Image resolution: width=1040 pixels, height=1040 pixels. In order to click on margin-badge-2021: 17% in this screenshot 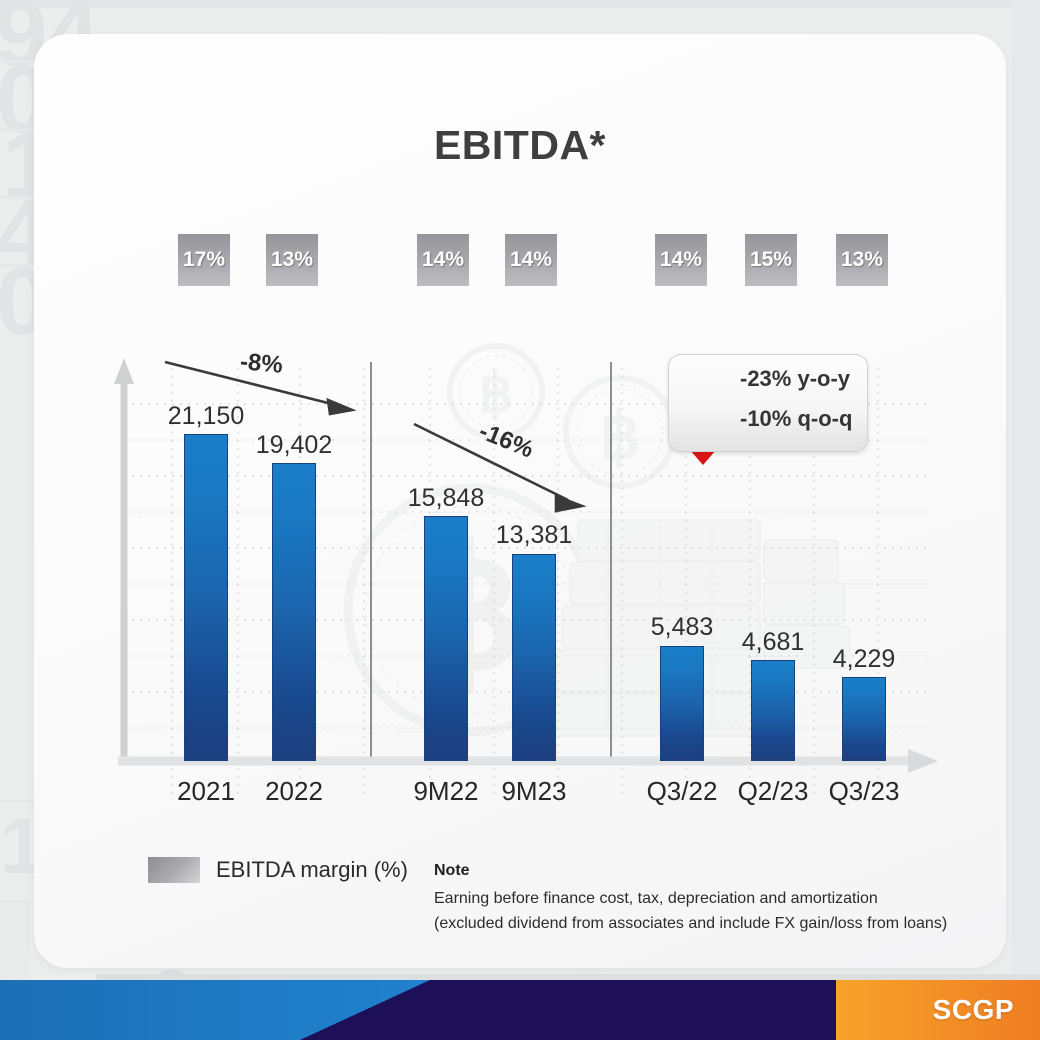, I will do `click(204, 260)`.